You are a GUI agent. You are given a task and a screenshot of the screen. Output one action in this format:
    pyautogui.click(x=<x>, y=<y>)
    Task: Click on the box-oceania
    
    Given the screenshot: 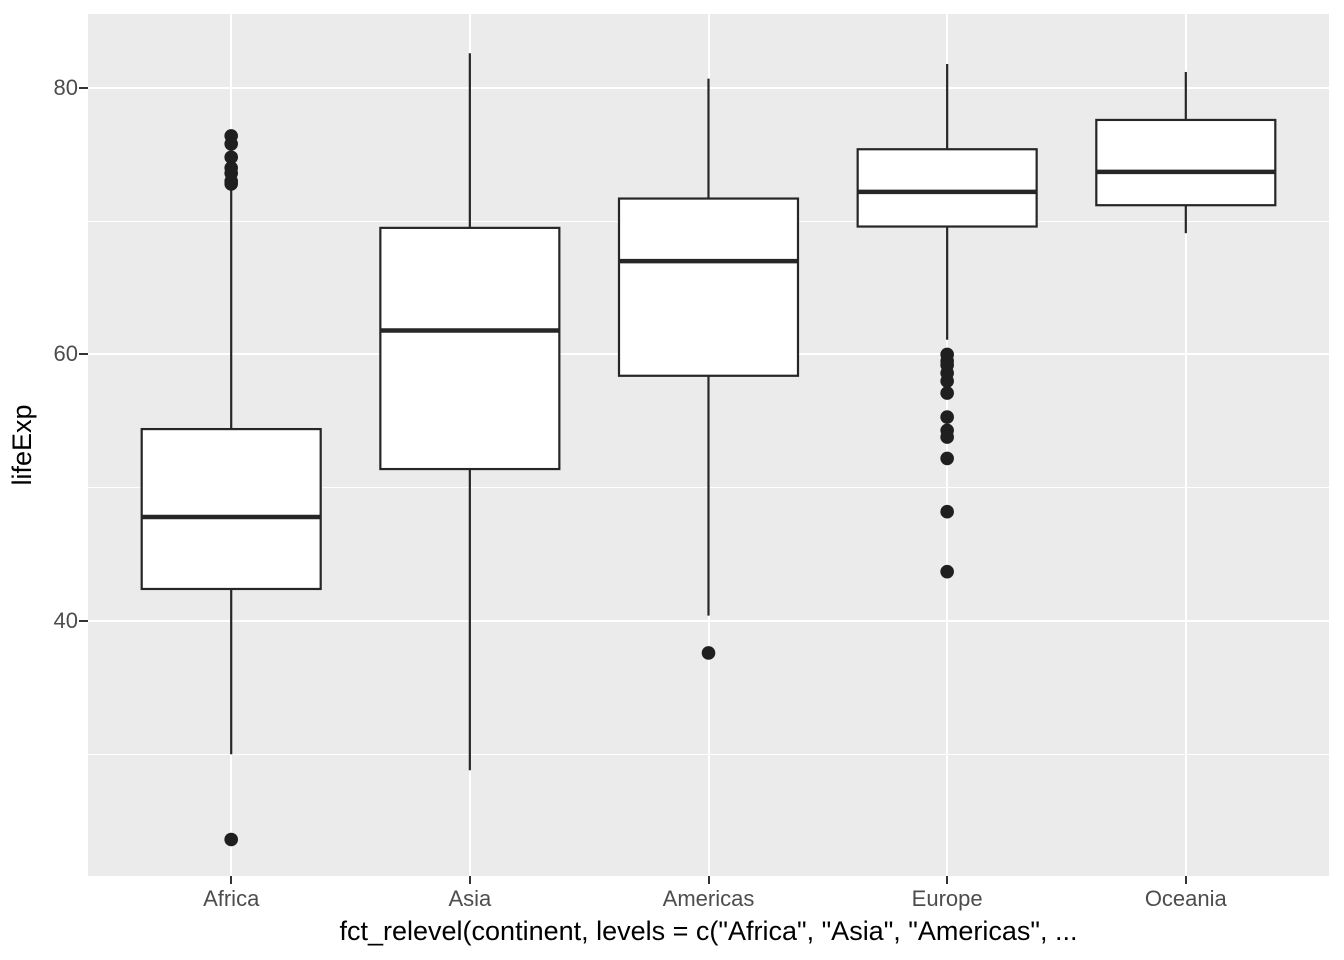 What is the action you would take?
    pyautogui.click(x=1186, y=162)
    